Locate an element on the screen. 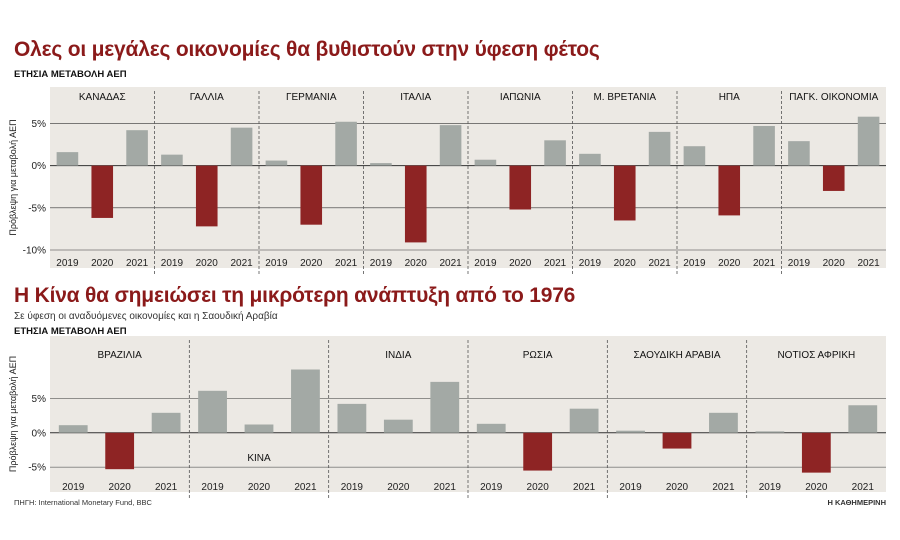  bottom-group-label: ΚΙΝΑ is located at coordinates (259, 458).